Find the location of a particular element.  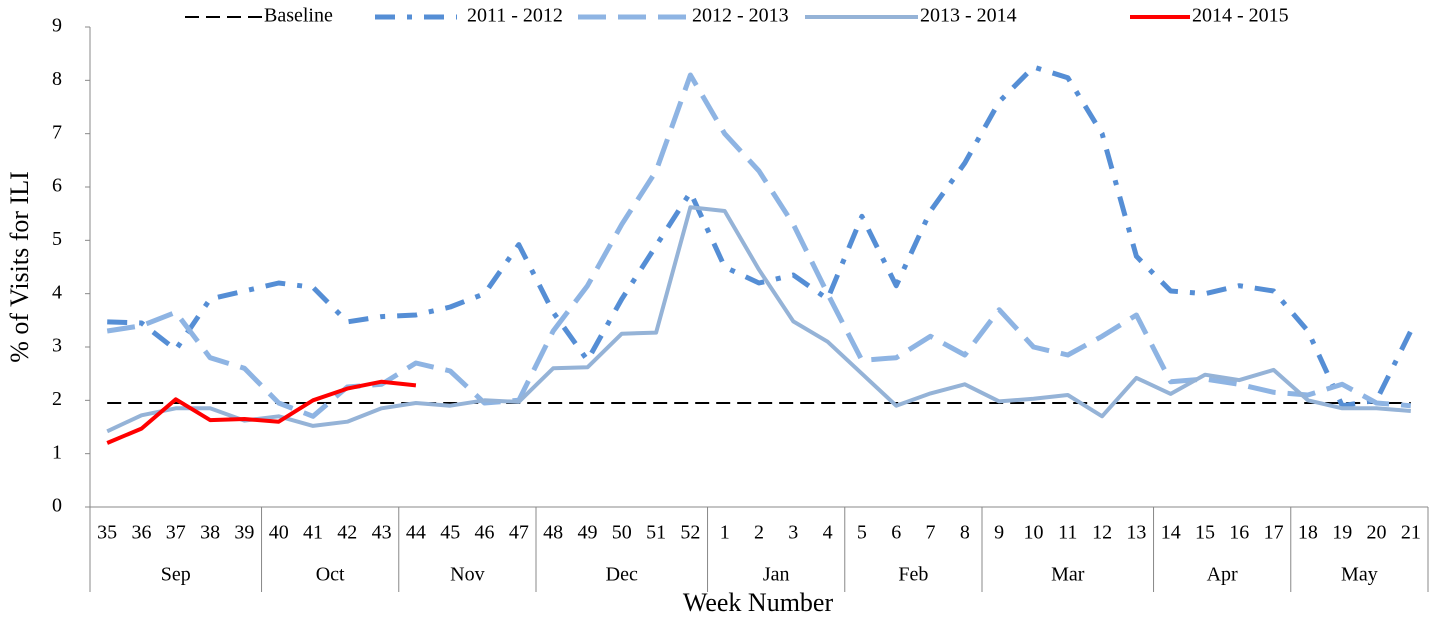

y-tick-label: 8 is located at coordinates (57, 79).